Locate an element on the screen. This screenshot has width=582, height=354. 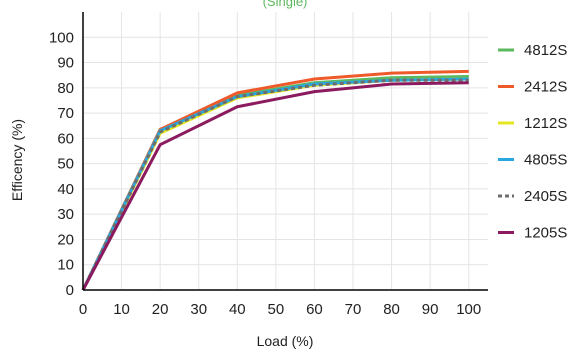
y-tick-label-10: 100 is located at coordinates (61, 37).